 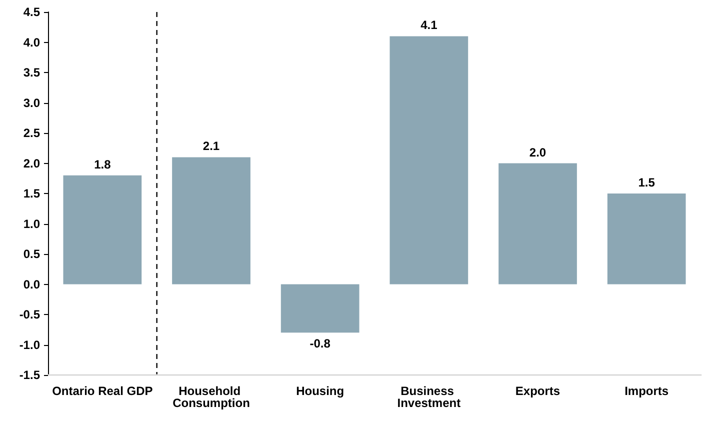 I want to click on y-tick-label: 2.5, so click(x=31, y=133).